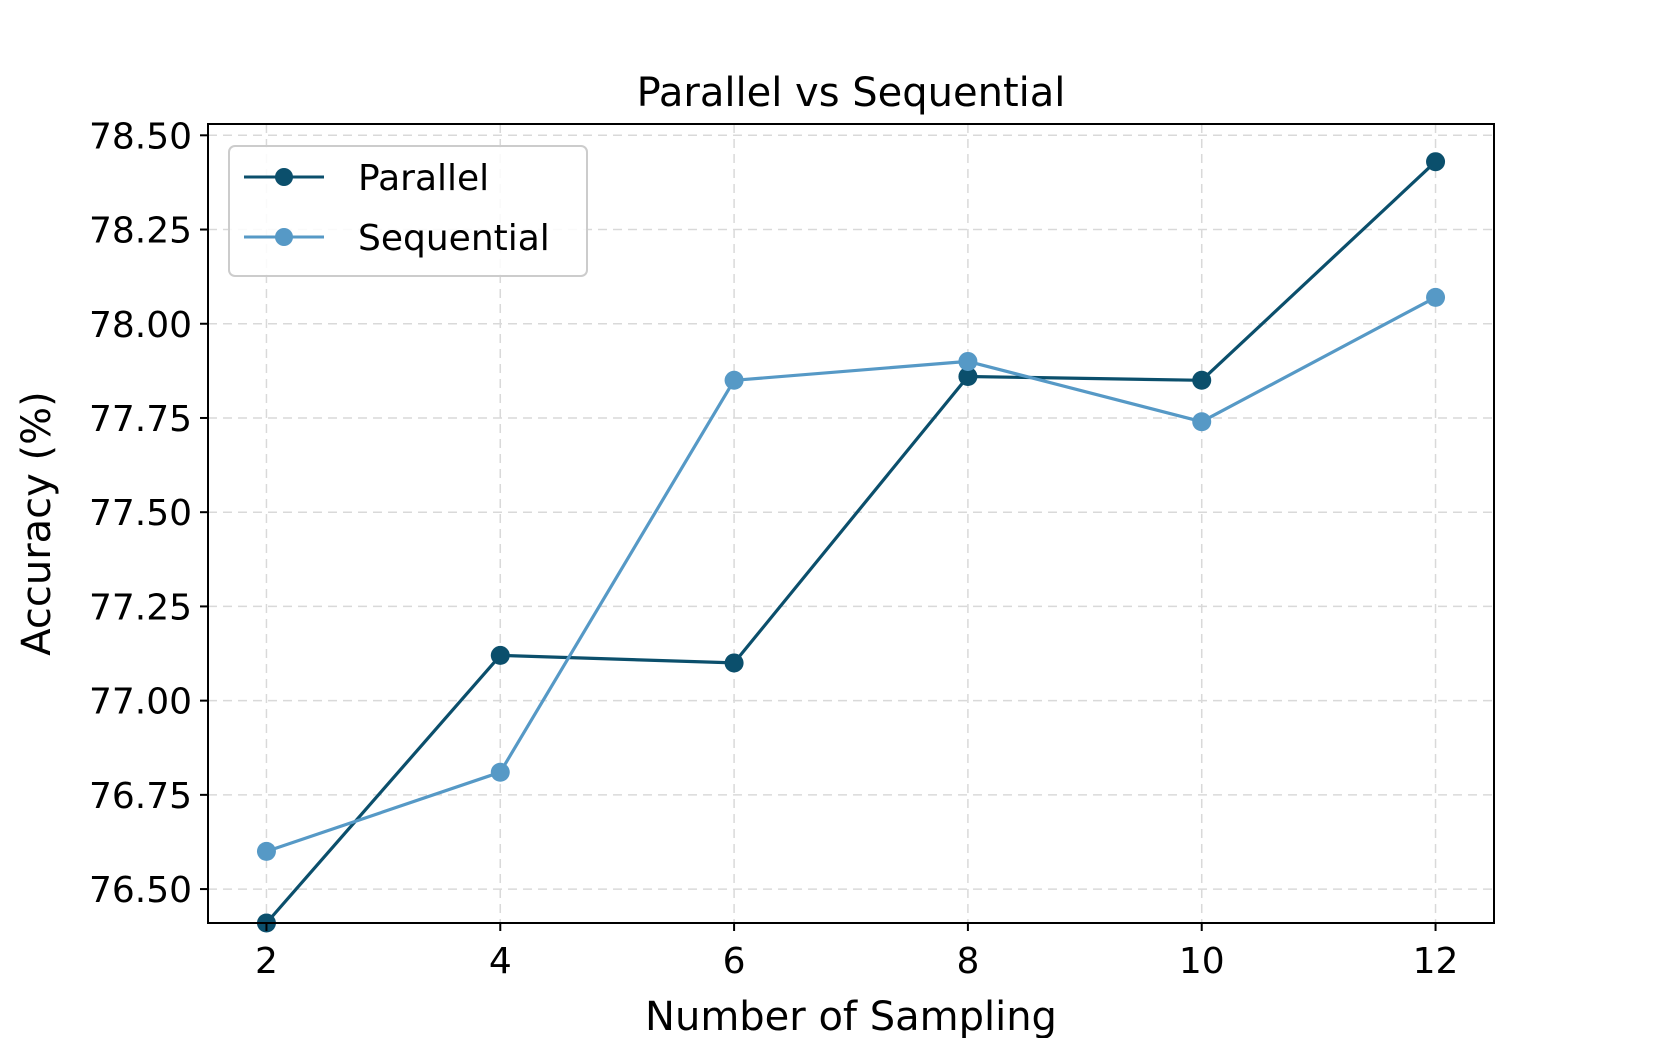 The width and height of the screenshot is (1661, 1038). Describe the element at coordinates (140, 231) in the screenshot. I see `y-tick-label: 78.25` at that location.